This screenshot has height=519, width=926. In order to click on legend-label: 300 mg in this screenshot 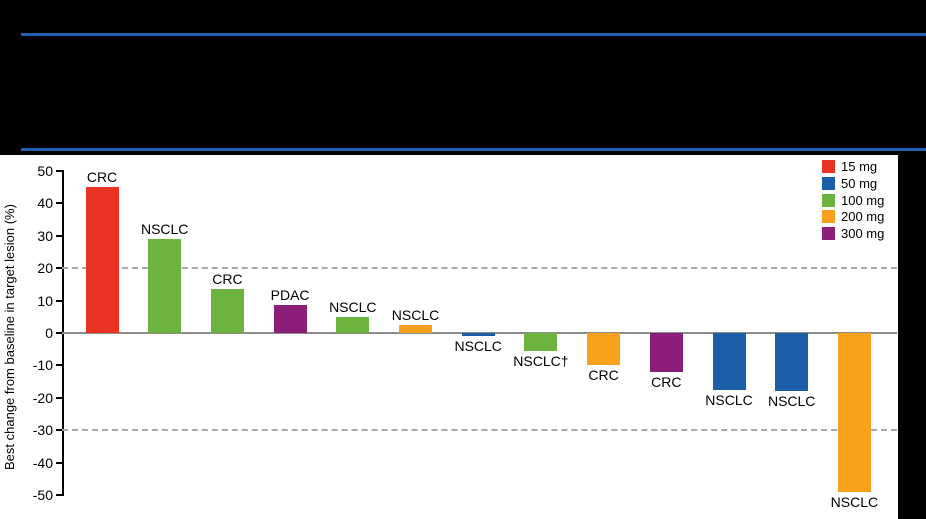, I will do `click(863, 234)`.